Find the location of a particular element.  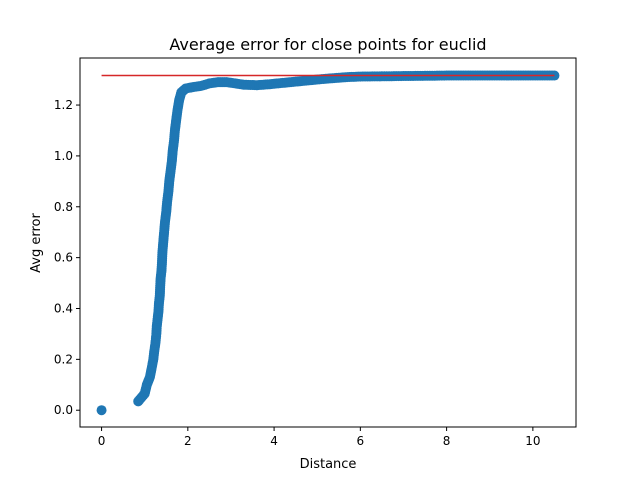

x-tick-label: 0 is located at coordinates (102, 441).